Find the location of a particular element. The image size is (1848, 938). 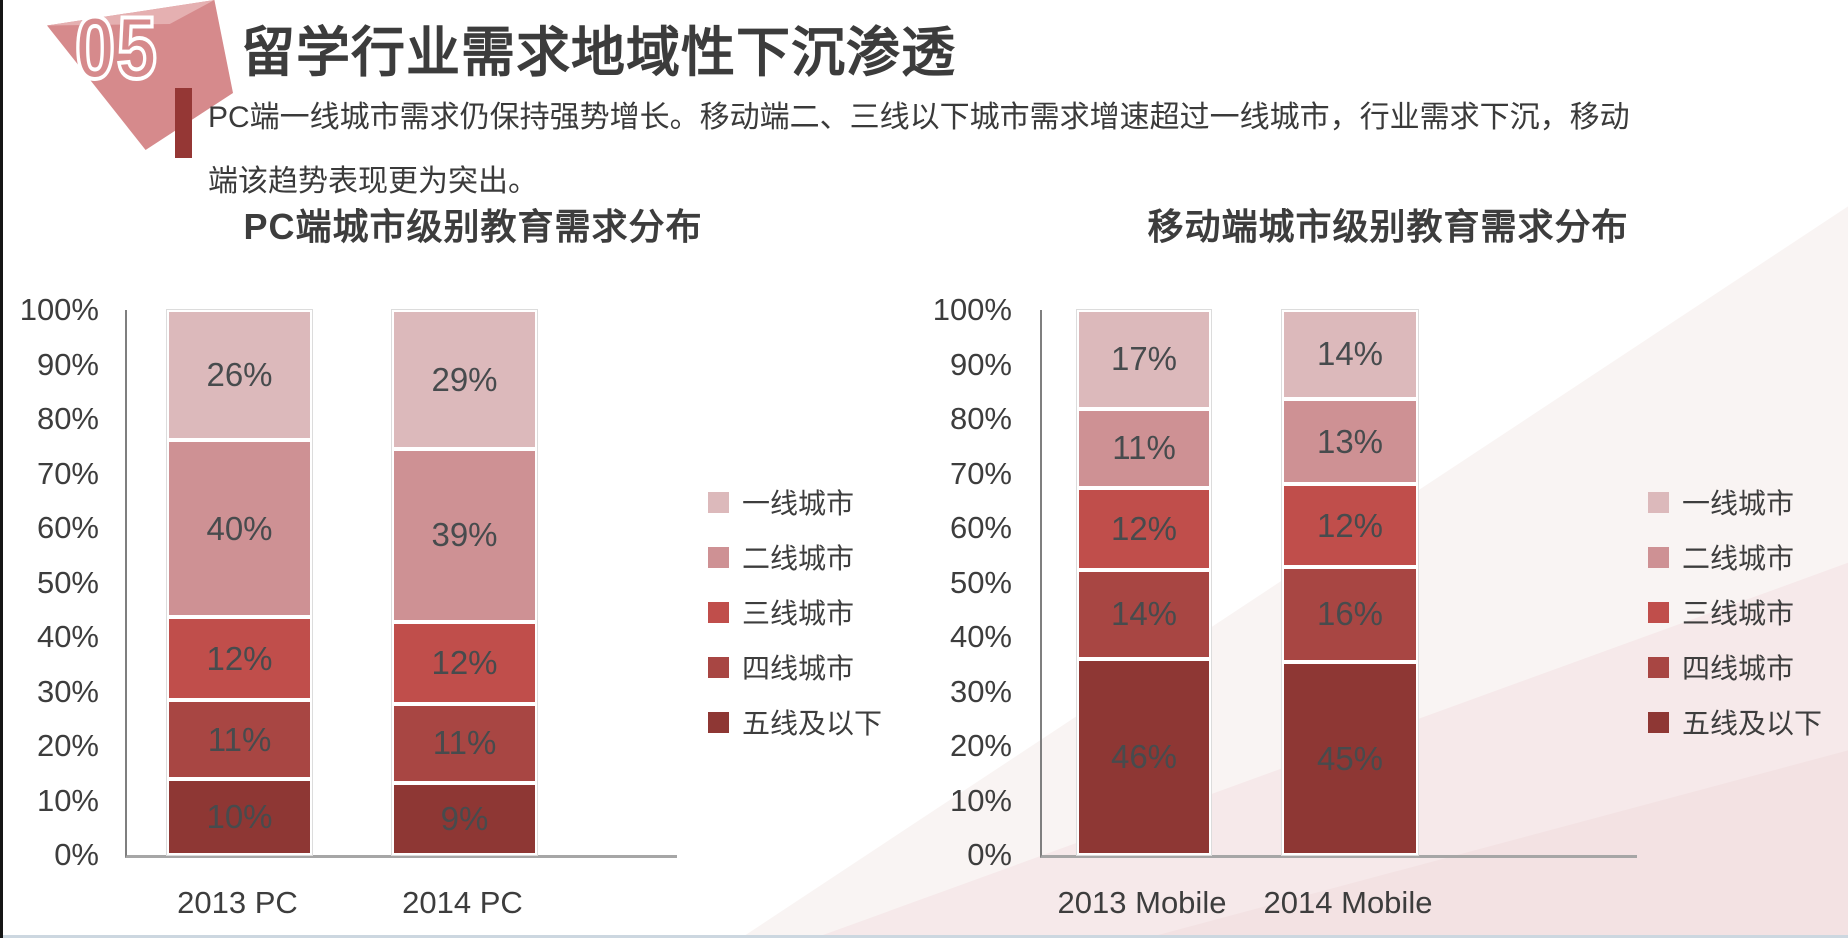

data-label: 17% is located at coordinates (1144, 359).